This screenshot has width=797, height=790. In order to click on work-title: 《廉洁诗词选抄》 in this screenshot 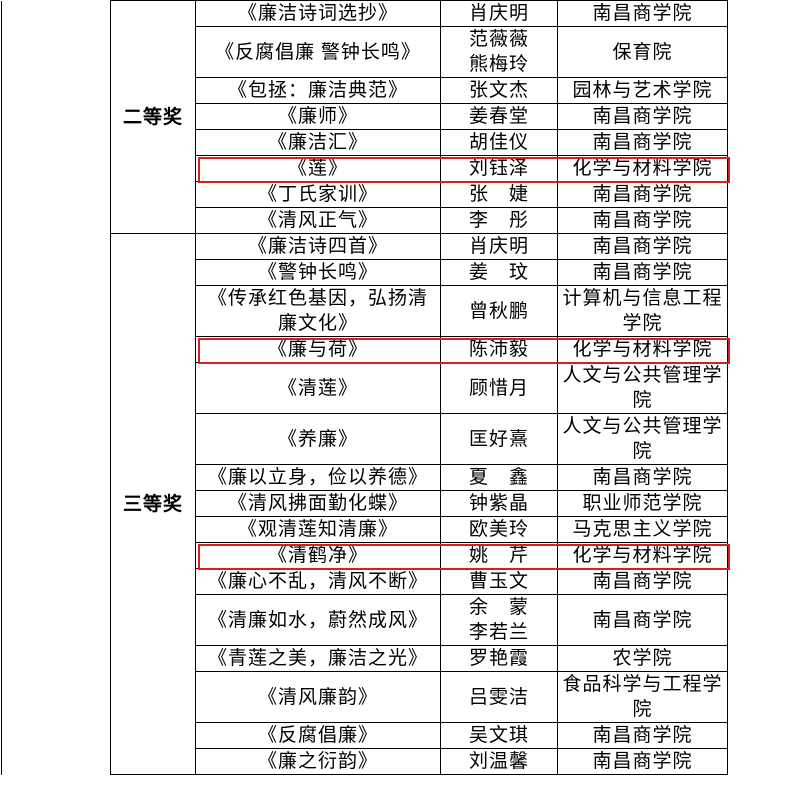, I will do `click(318, 13)`.